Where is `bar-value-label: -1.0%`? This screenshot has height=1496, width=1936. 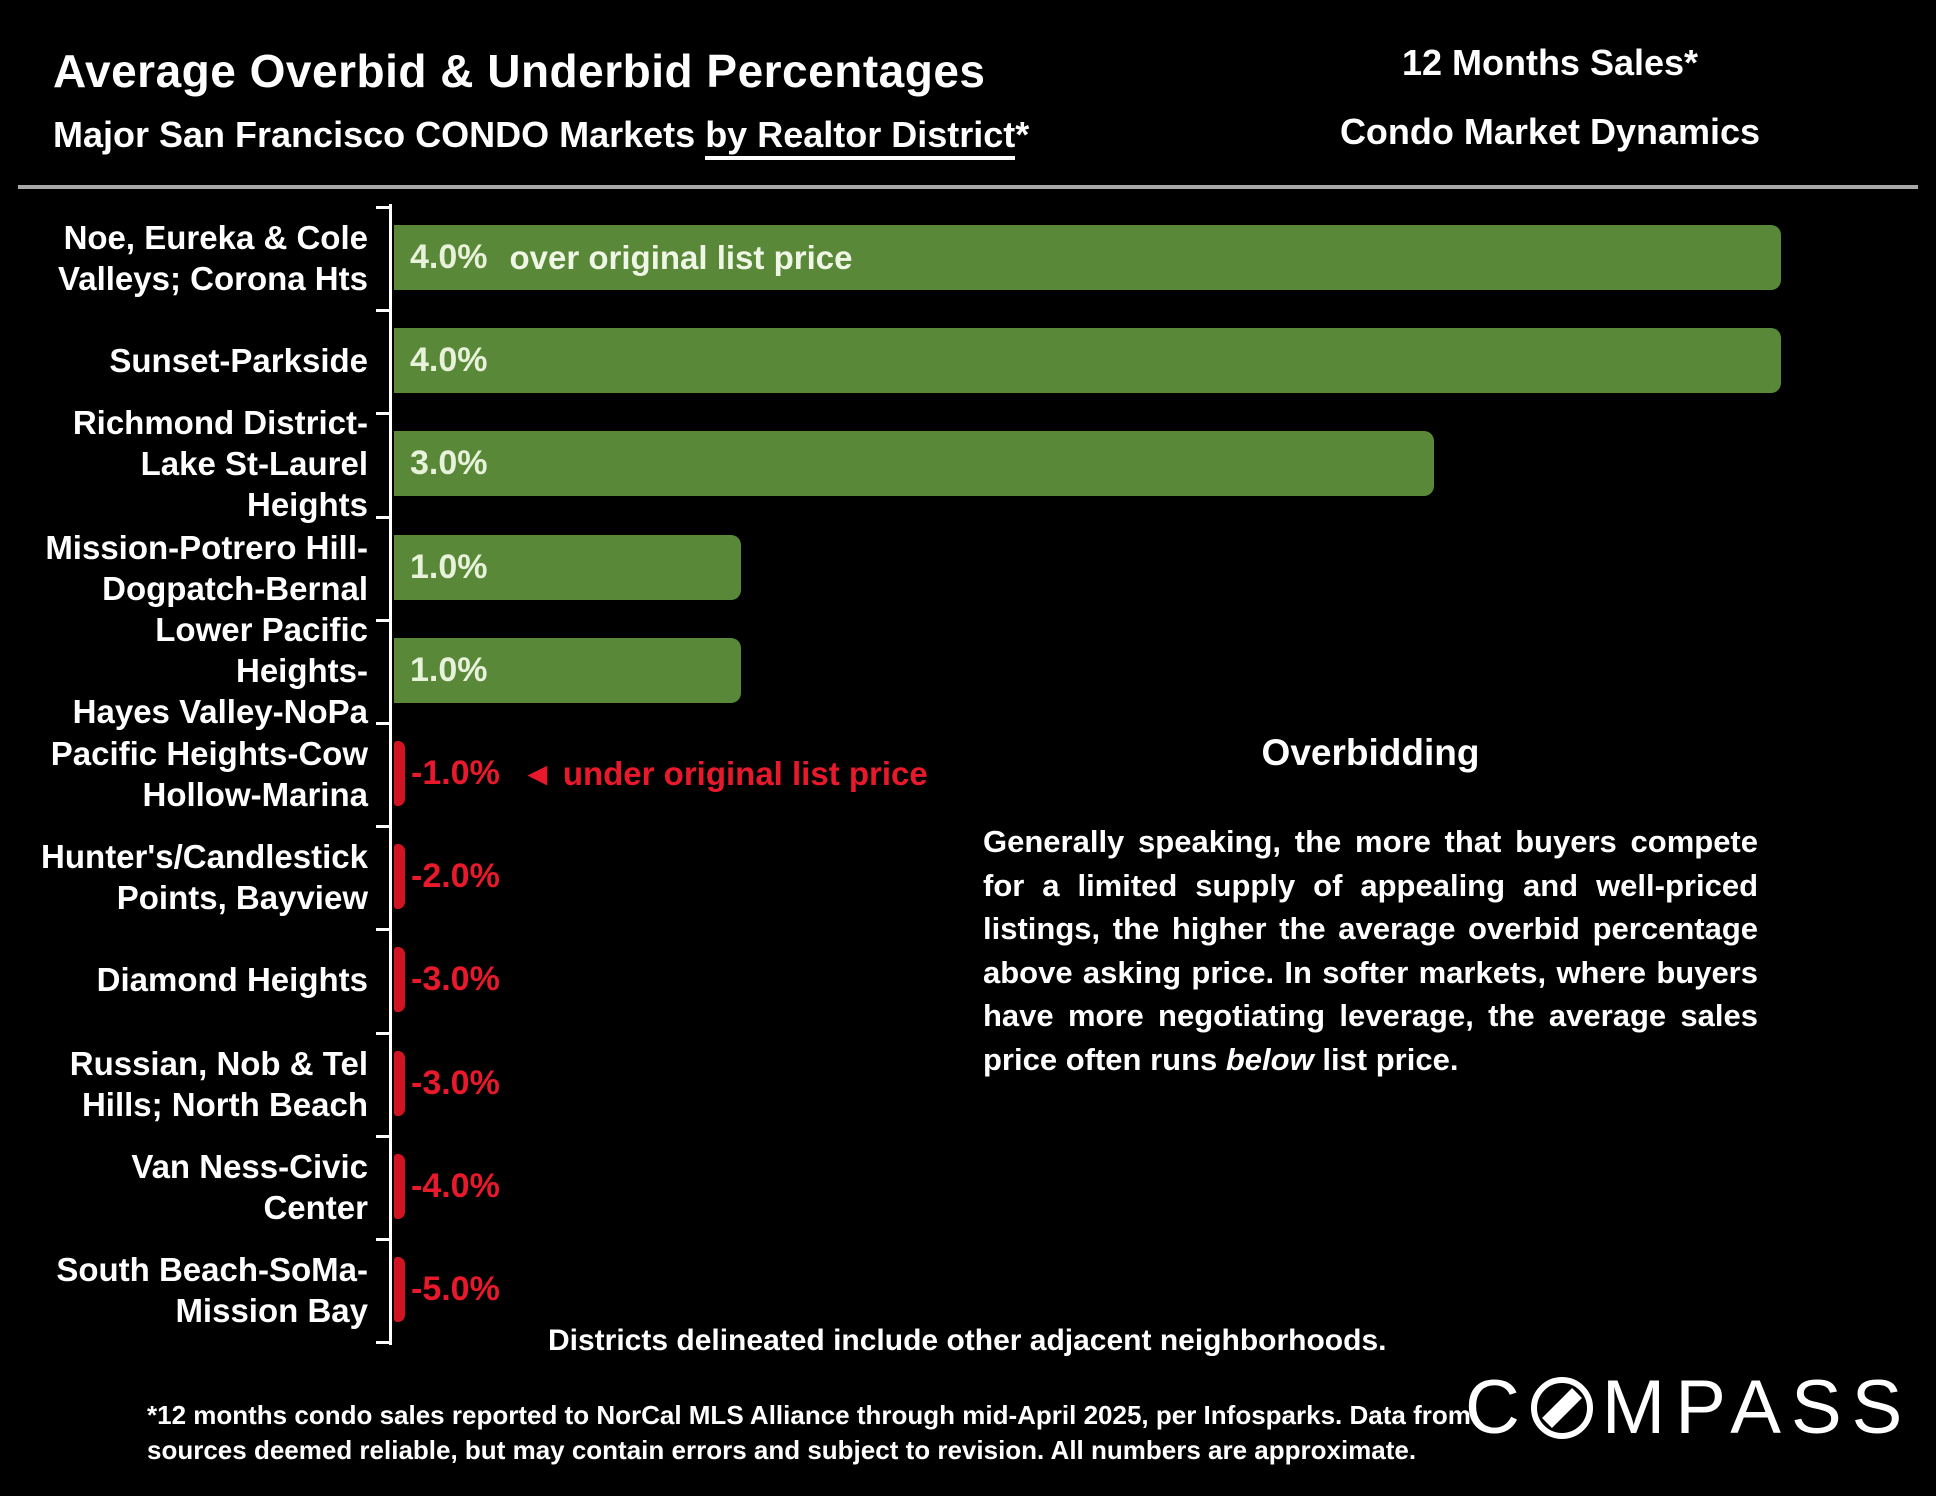
bar-value-label: -1.0% is located at coordinates (455, 773).